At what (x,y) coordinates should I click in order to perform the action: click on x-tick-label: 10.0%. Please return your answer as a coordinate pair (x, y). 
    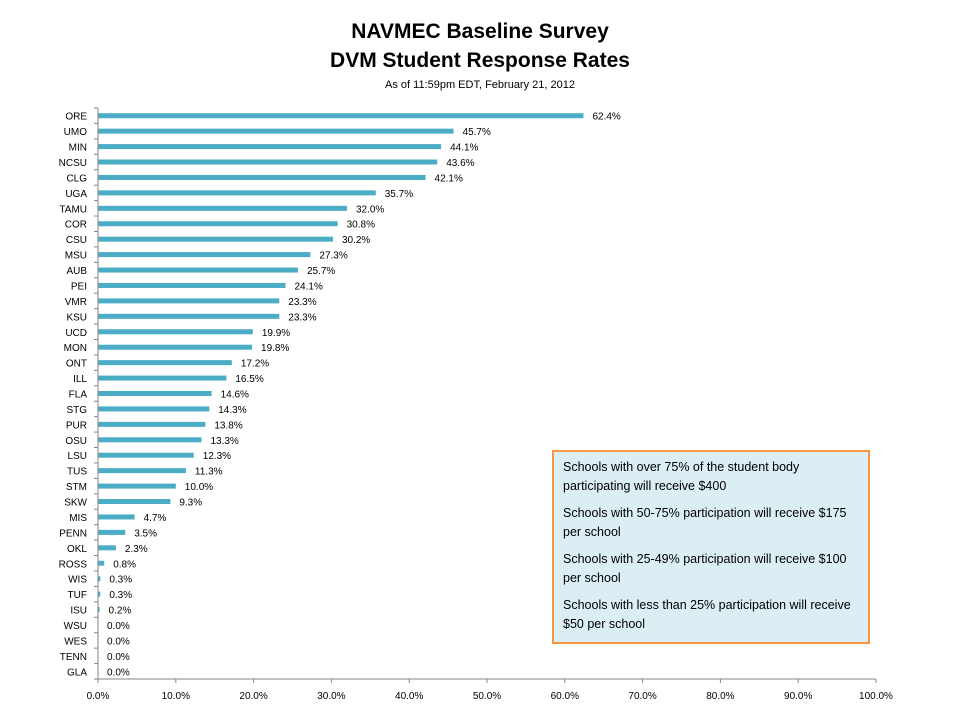
    Looking at the image, I should click on (176, 696).